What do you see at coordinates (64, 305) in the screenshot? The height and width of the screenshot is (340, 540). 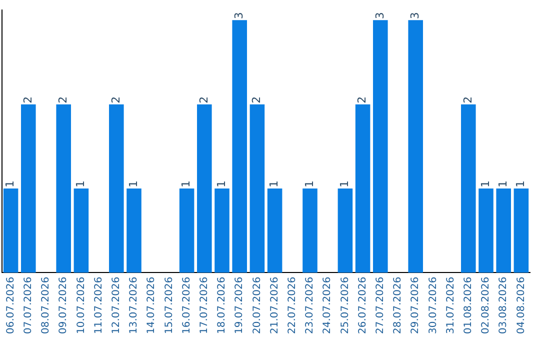 I see `x-tick-label: 09.07.2026` at bounding box center [64, 305].